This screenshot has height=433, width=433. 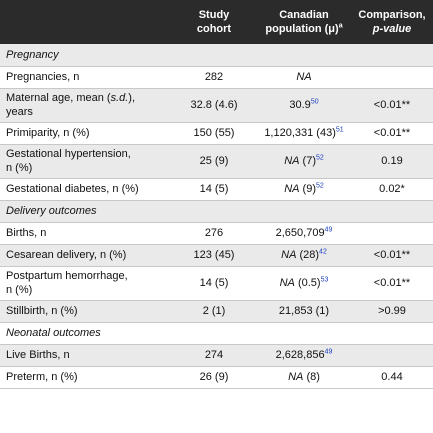 I want to click on study-value: 25 (9), so click(x=214, y=161).